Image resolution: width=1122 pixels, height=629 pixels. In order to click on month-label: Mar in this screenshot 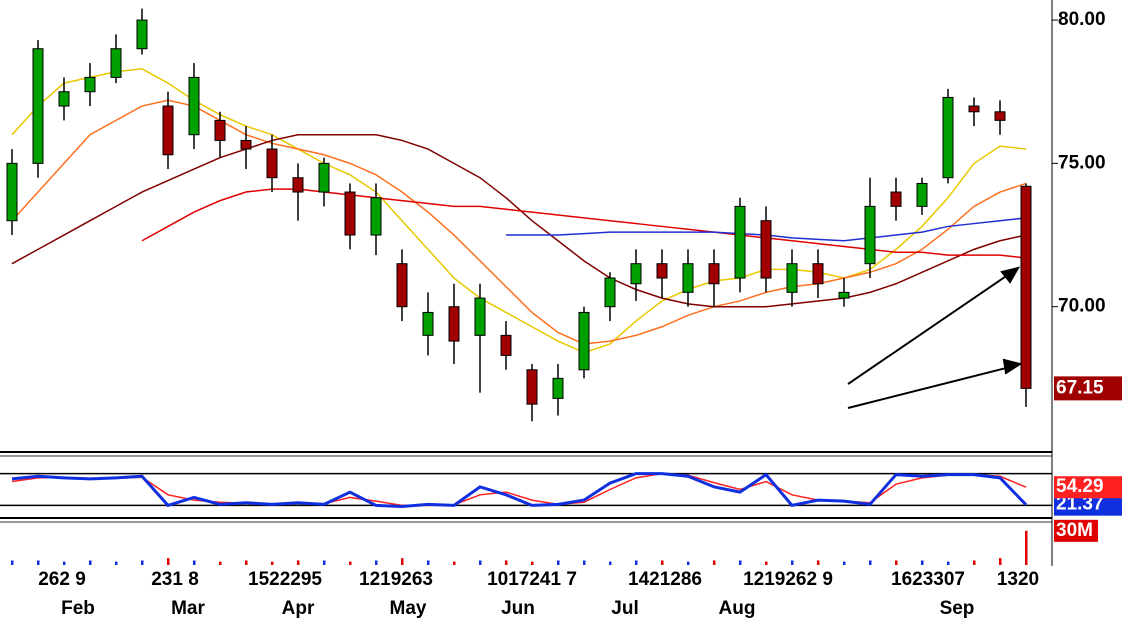, I will do `click(188, 608)`.